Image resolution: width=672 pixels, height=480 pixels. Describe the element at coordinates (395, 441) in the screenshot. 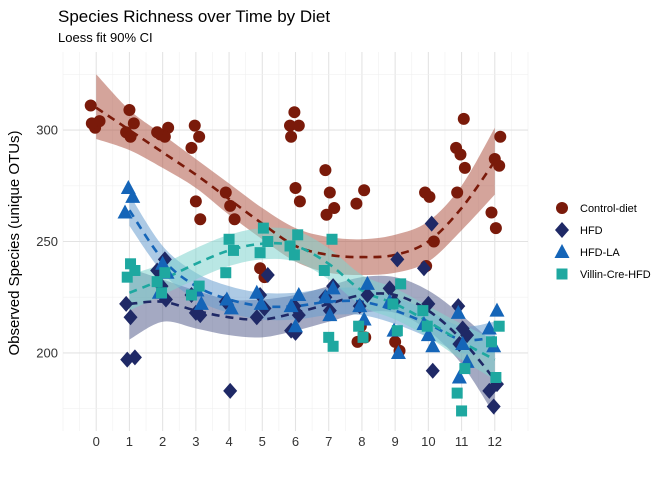

I see `x-tick-label: 9` at that location.